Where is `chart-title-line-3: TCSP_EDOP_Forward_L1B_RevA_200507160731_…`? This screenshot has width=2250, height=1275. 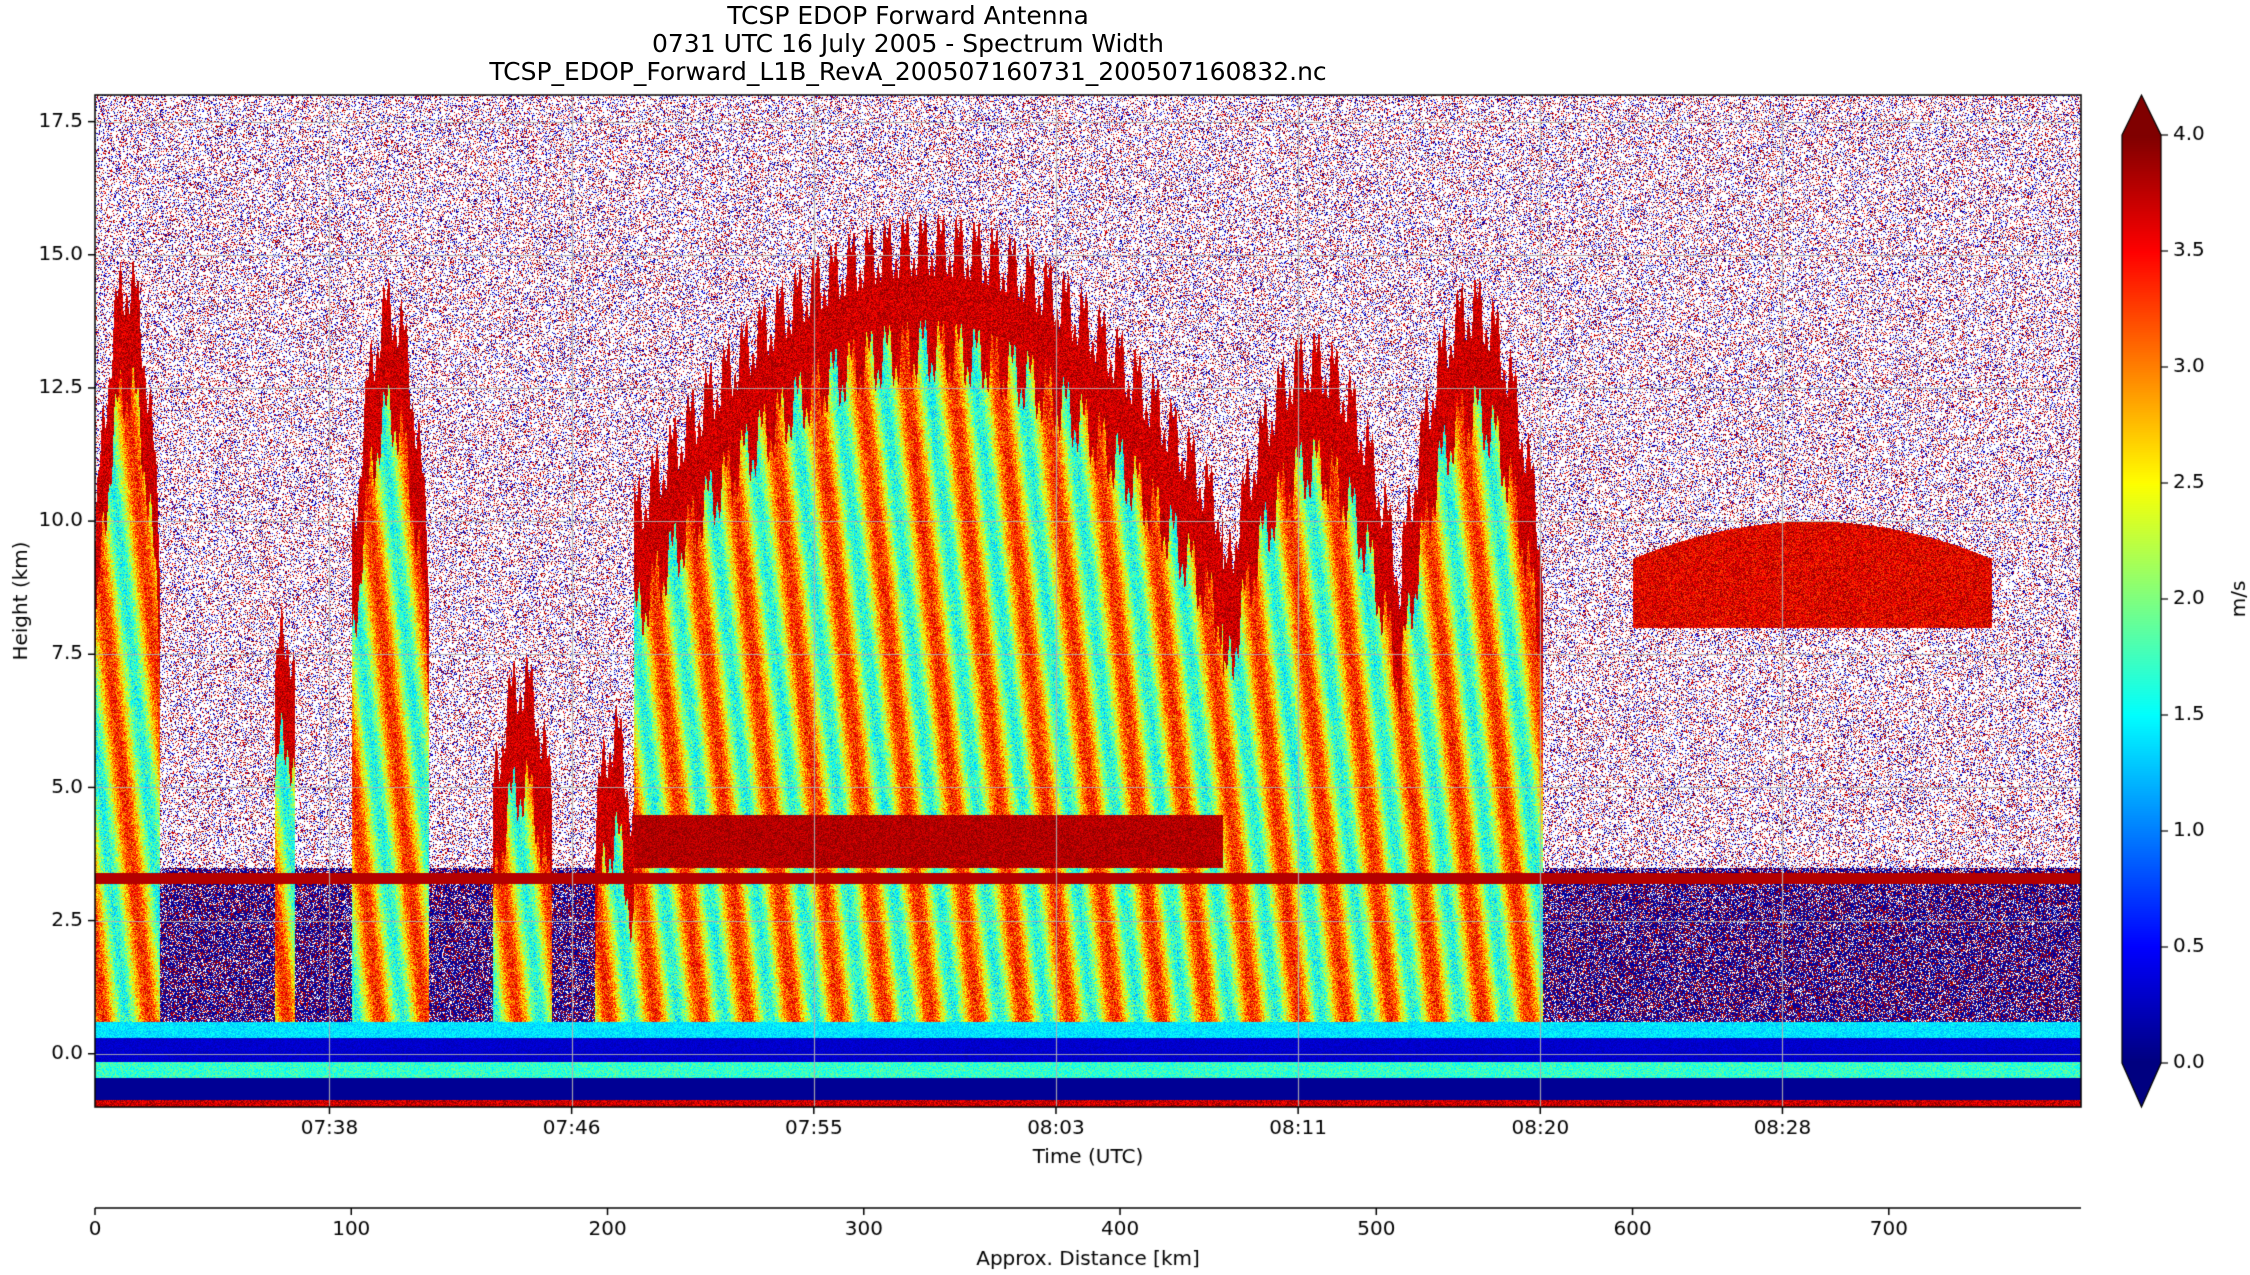
chart-title-line-3: TCSP_EDOP_Forward_L1B_RevA_200507160731_… is located at coordinates (908, 71).